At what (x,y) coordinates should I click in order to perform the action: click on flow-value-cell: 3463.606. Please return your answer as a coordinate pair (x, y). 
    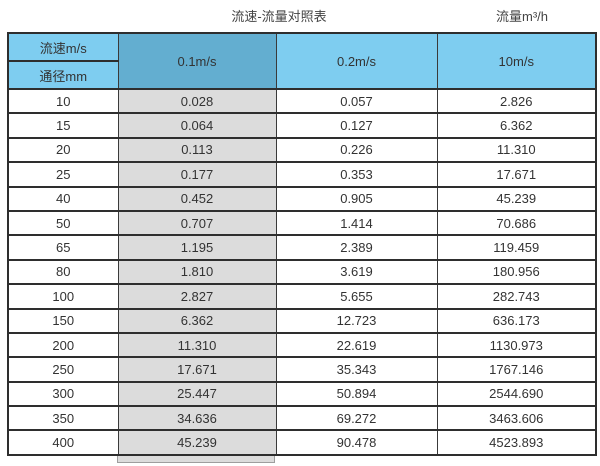
    Looking at the image, I should click on (516, 418).